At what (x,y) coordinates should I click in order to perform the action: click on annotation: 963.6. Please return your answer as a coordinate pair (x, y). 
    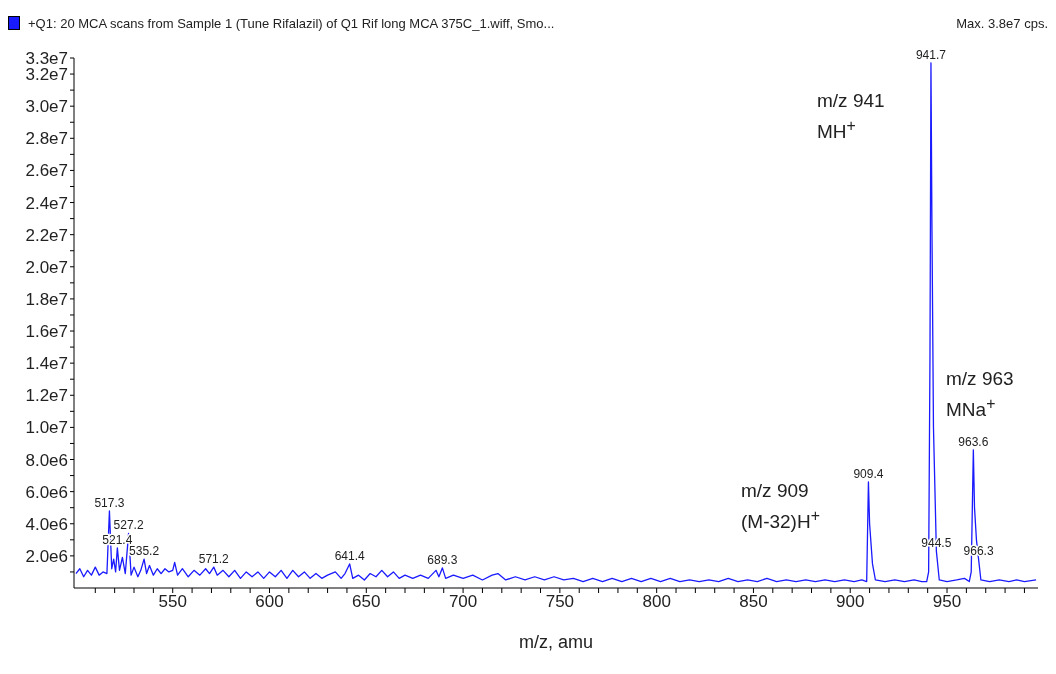
    Looking at the image, I should click on (973, 441).